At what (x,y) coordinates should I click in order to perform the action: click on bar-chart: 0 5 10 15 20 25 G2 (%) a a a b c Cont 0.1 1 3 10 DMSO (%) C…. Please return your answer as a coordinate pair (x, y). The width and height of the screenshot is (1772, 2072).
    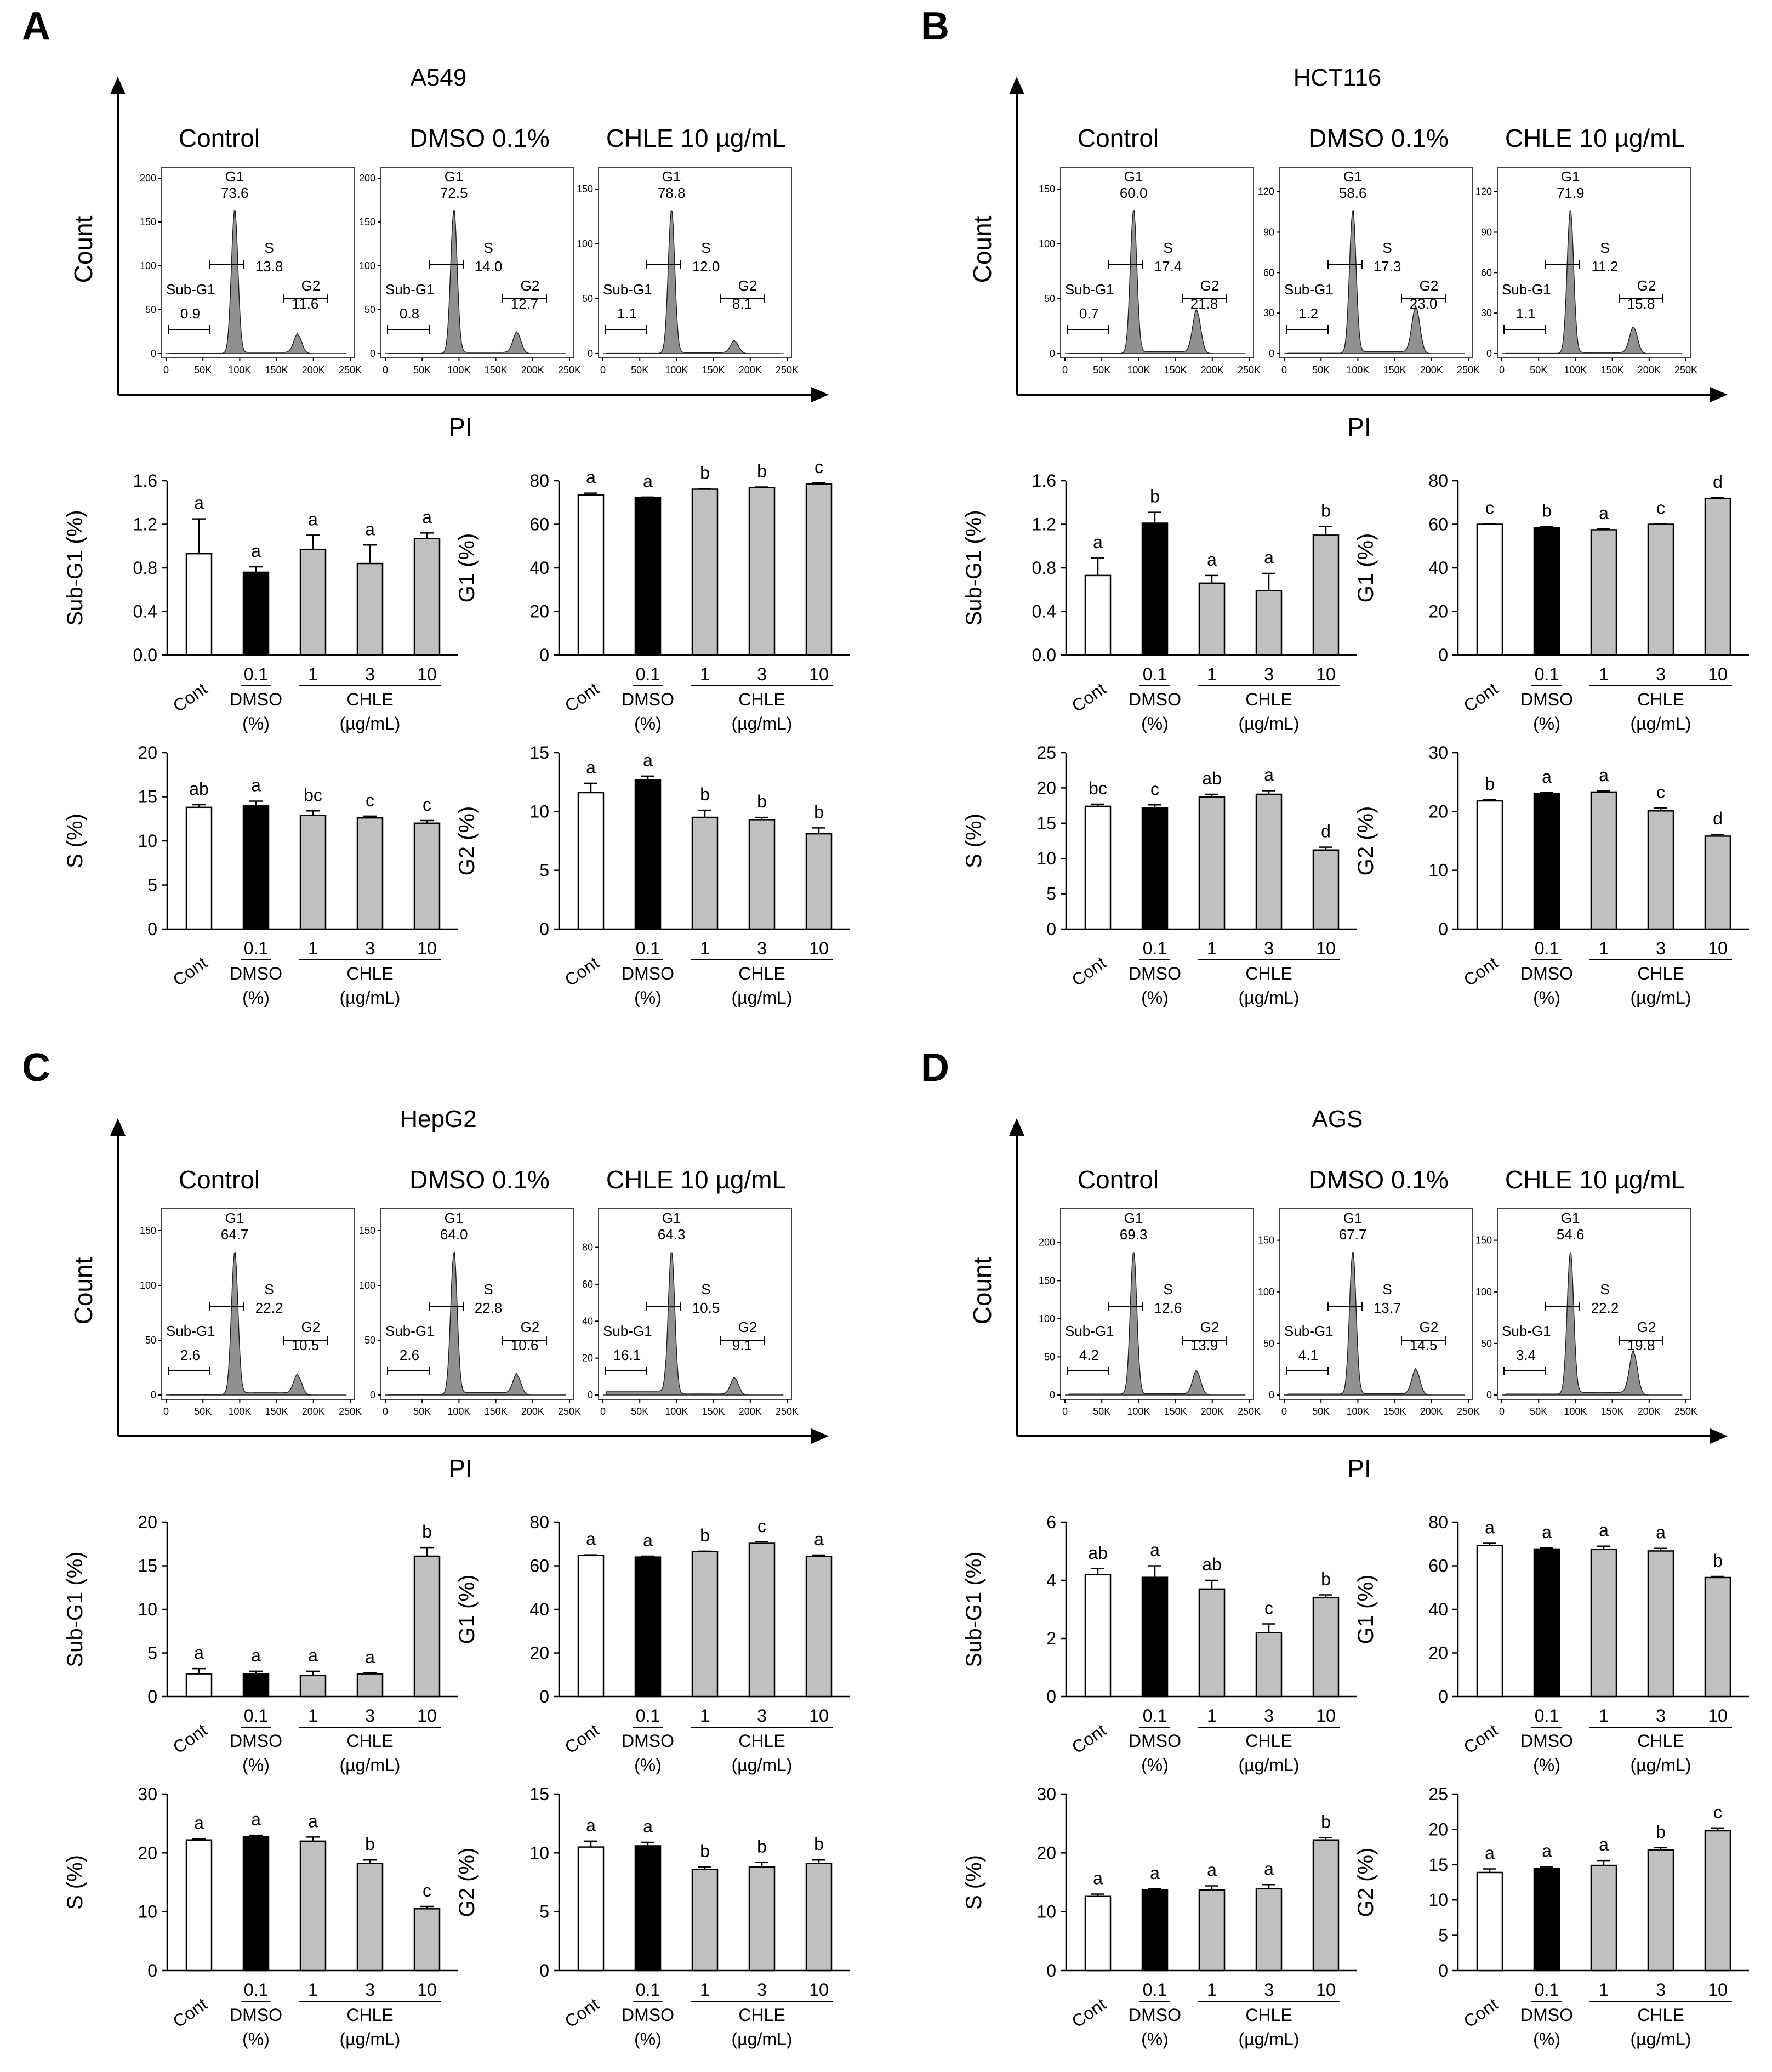
    Looking at the image, I should click on (1552, 1916).